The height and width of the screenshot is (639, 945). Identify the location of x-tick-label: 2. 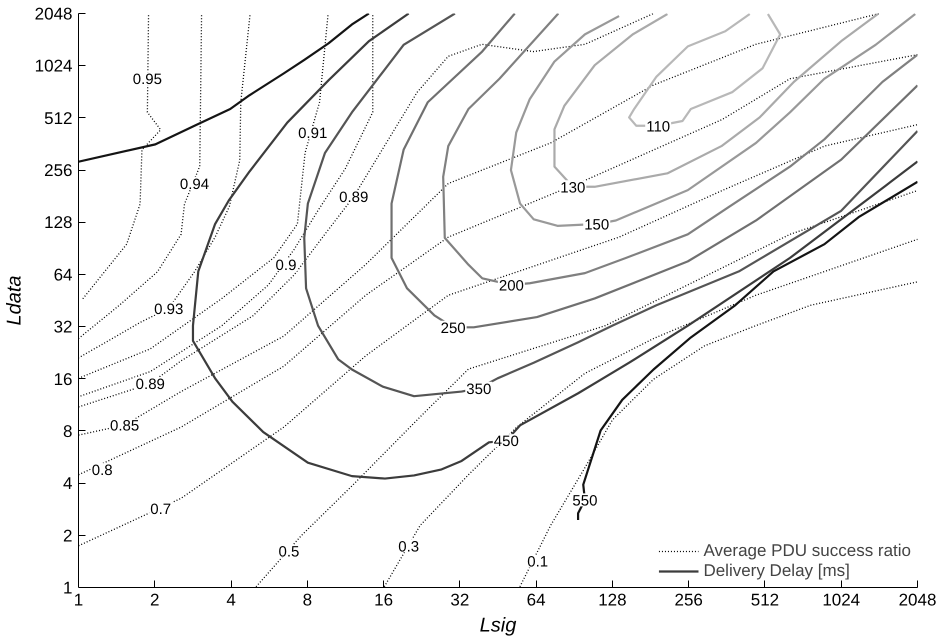
(155, 600).